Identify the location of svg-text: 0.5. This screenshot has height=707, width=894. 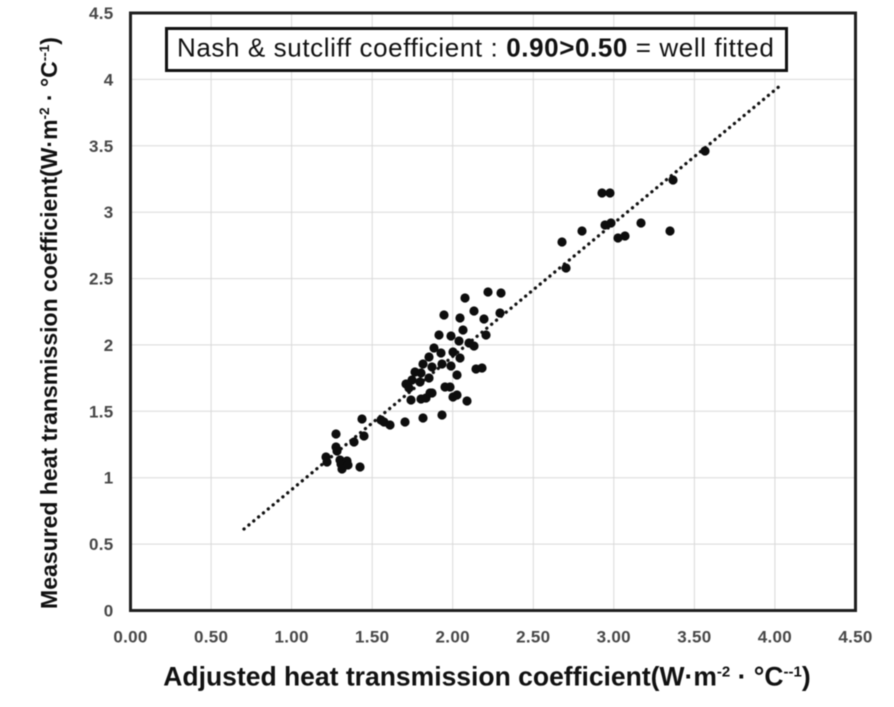
(101, 544).